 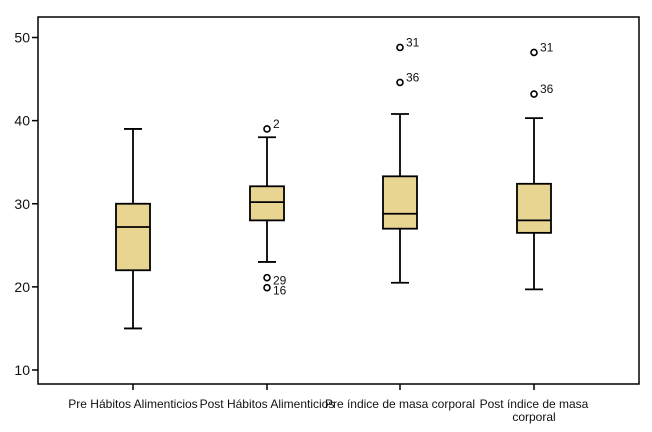 What do you see at coordinates (22, 370) in the screenshot?
I see `y-tick-label: 10` at bounding box center [22, 370].